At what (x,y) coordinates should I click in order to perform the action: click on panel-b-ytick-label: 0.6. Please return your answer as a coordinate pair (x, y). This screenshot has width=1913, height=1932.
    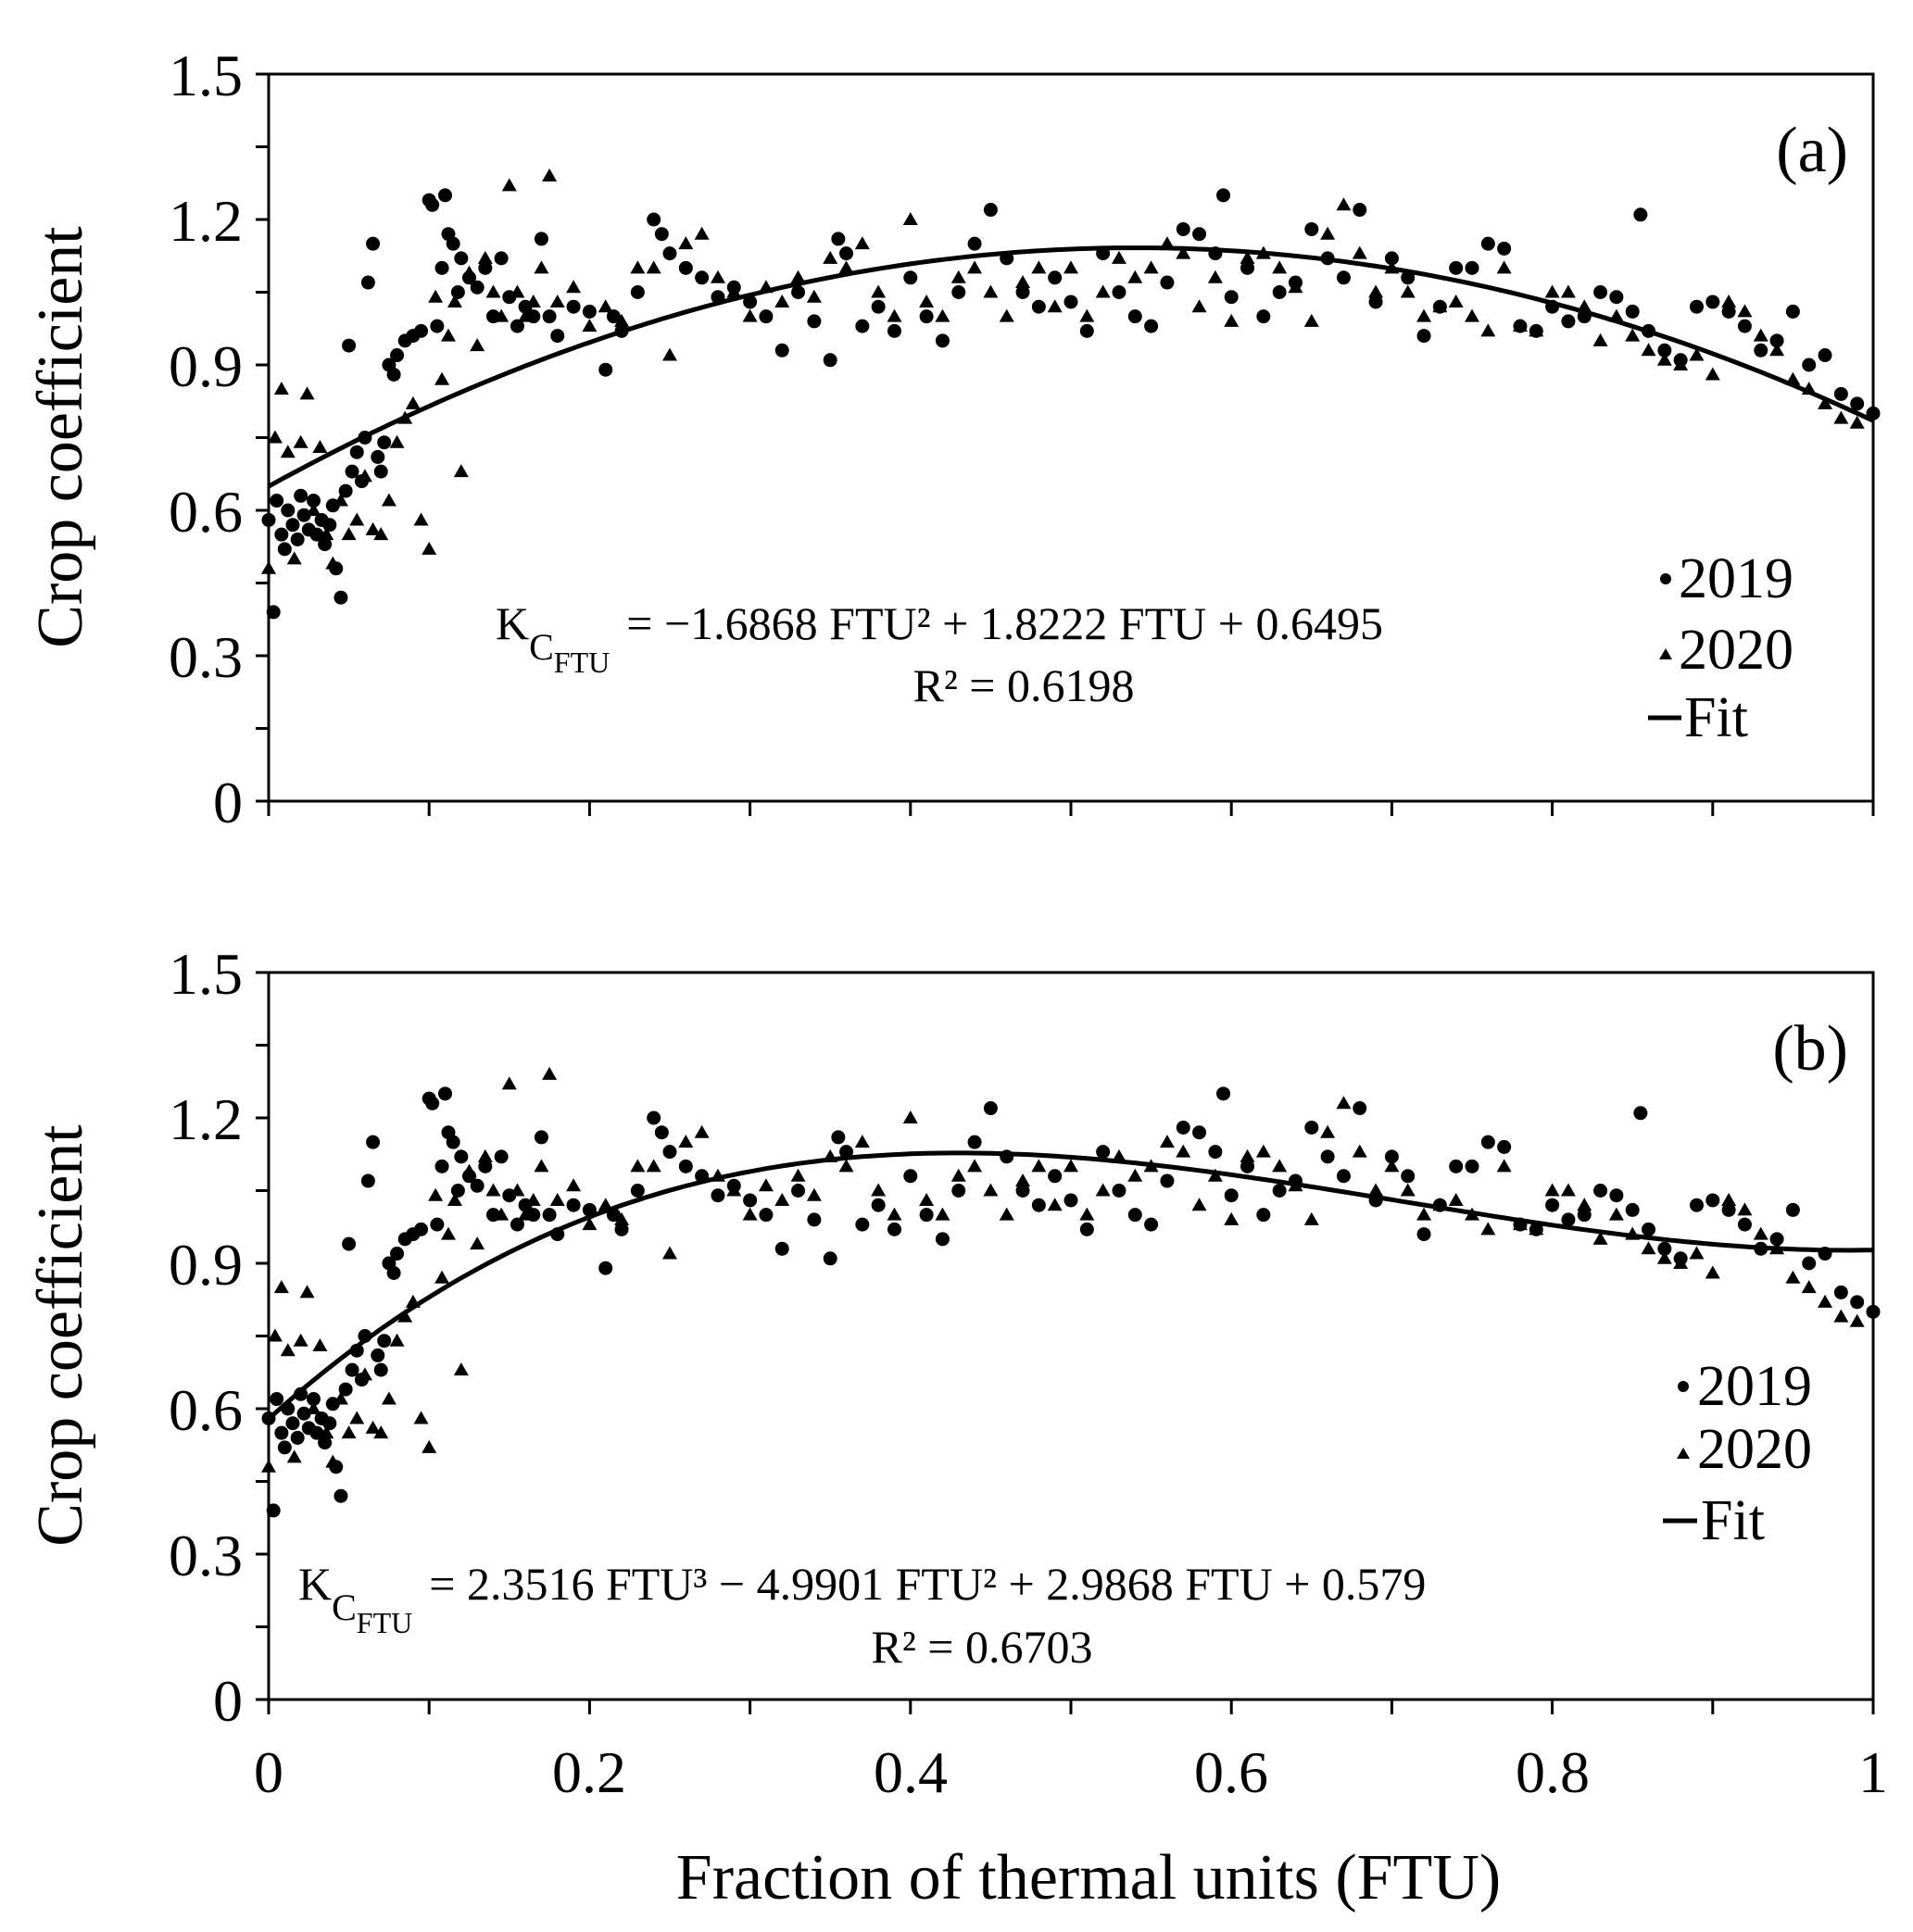
    Looking at the image, I should click on (206, 1410).